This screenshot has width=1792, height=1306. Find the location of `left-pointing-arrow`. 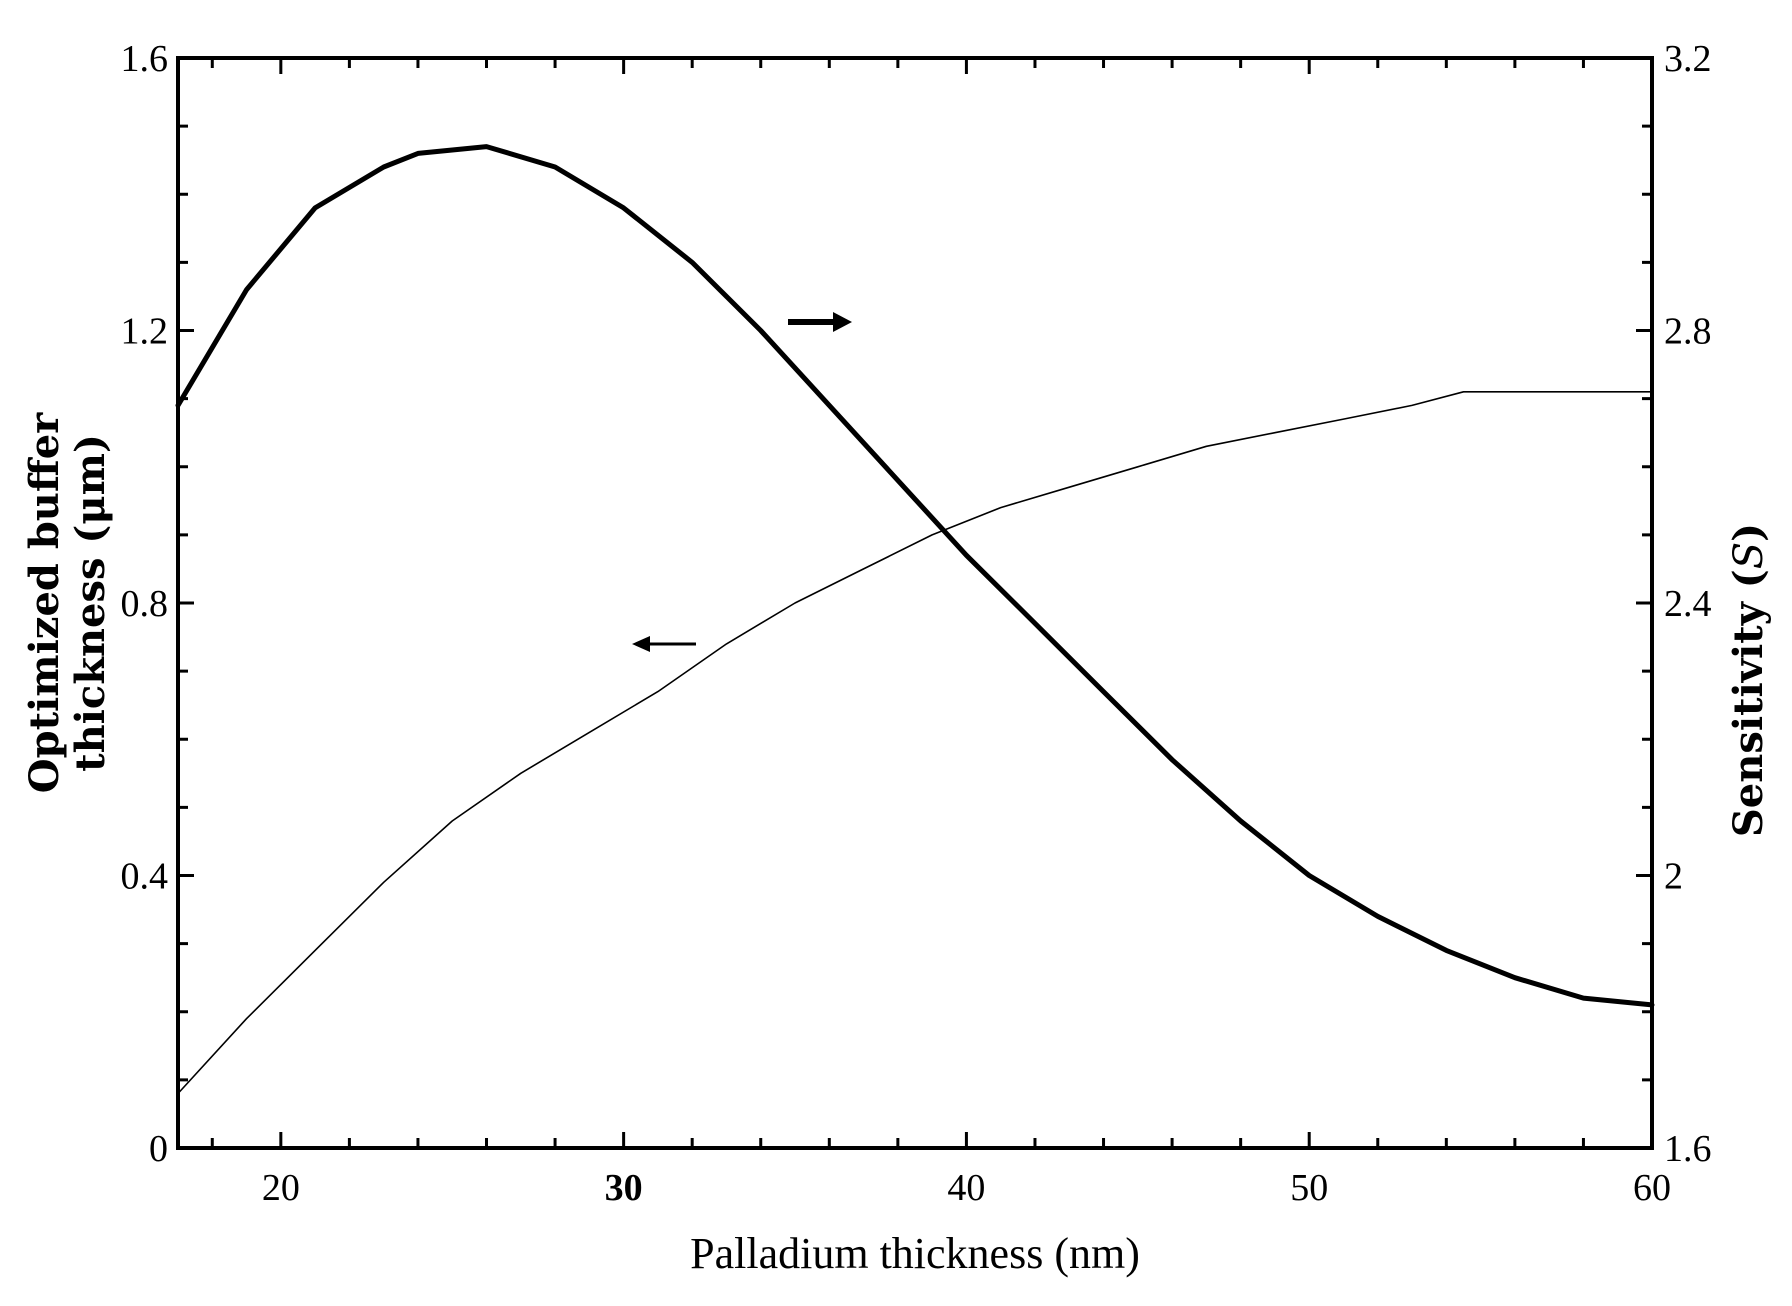

left-pointing-arrow is located at coordinates (664, 644).